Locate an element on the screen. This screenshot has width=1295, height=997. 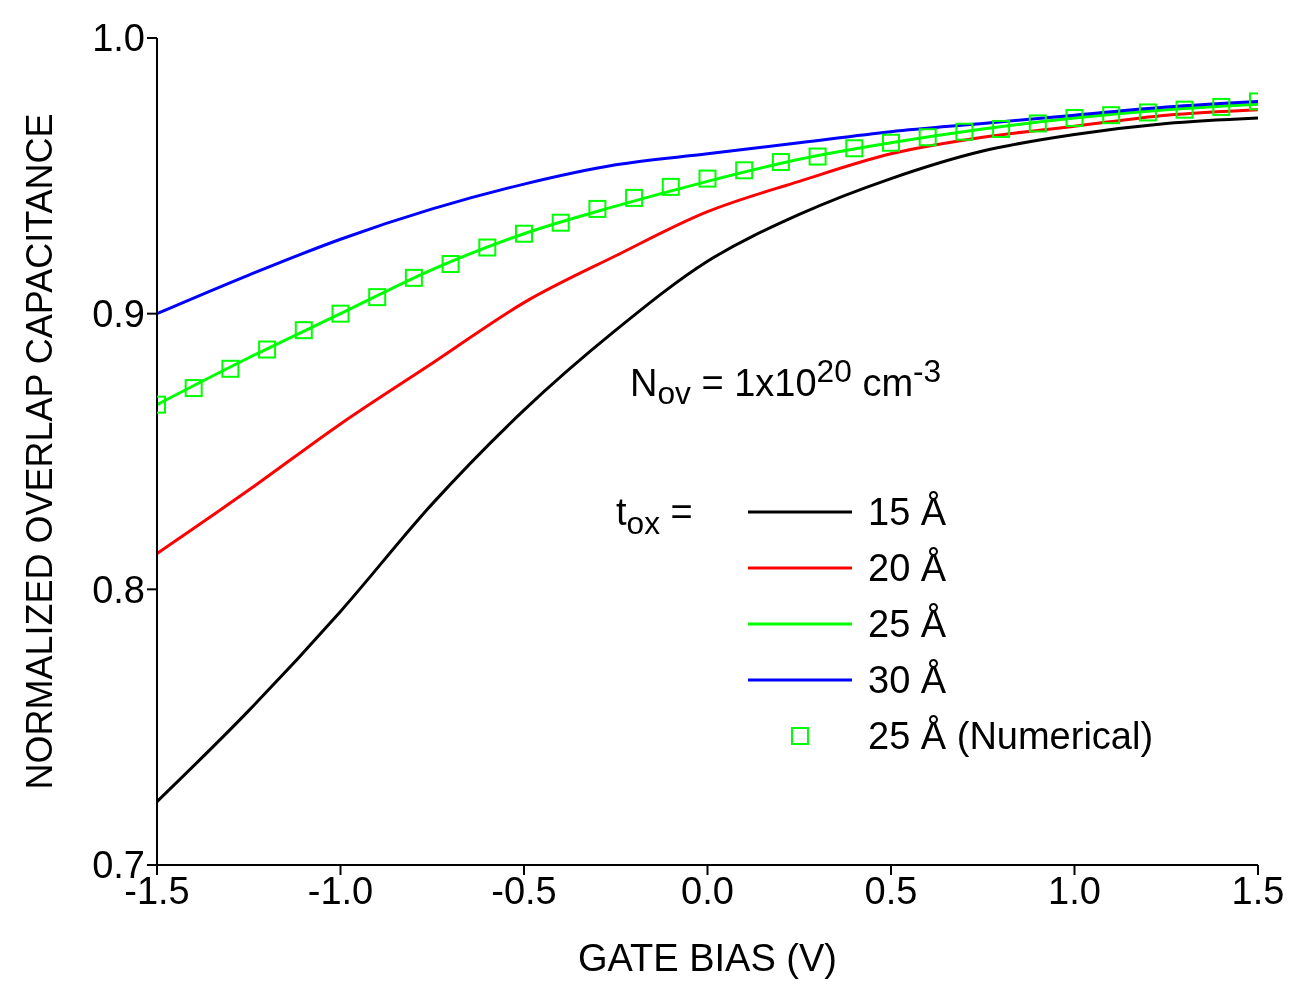
x-tick-label: 0.0 is located at coordinates (707, 890).